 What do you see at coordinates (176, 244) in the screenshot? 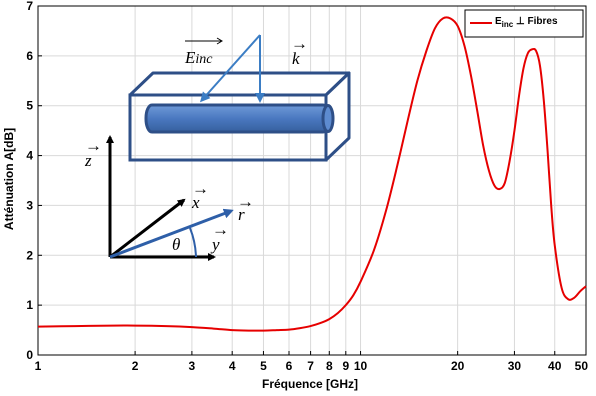
I see `theta-label: θ` at bounding box center [176, 244].